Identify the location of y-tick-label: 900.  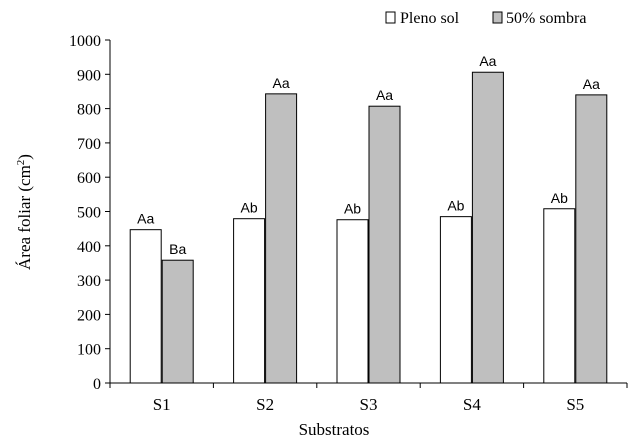
(89, 75).